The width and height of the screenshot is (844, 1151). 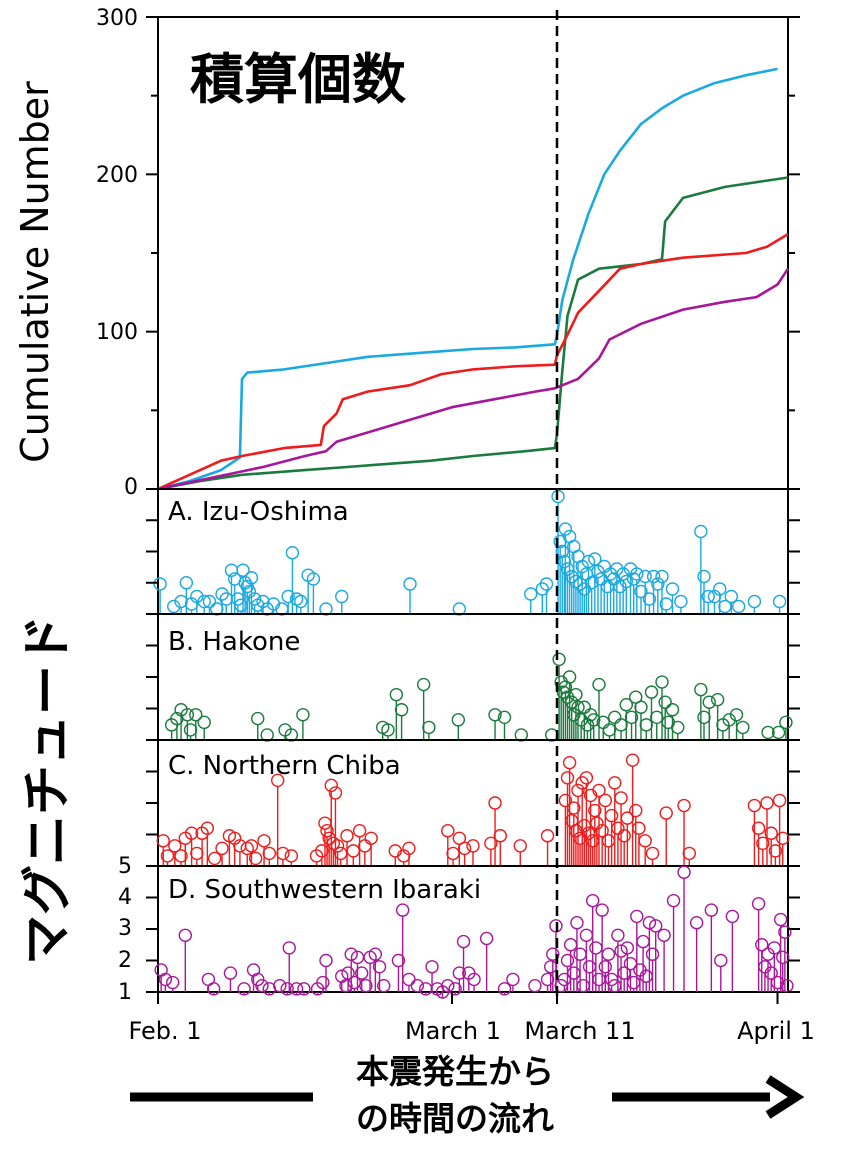 I want to click on ytick-label-100: 100, so click(x=117, y=332).